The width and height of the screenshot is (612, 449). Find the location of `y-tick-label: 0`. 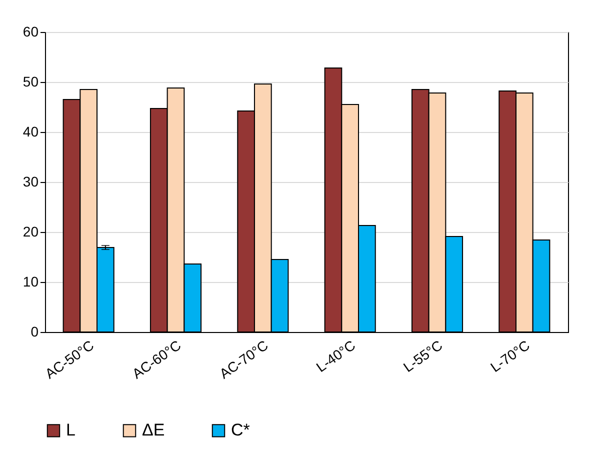

y-tick-label: 0 is located at coordinates (34, 332).